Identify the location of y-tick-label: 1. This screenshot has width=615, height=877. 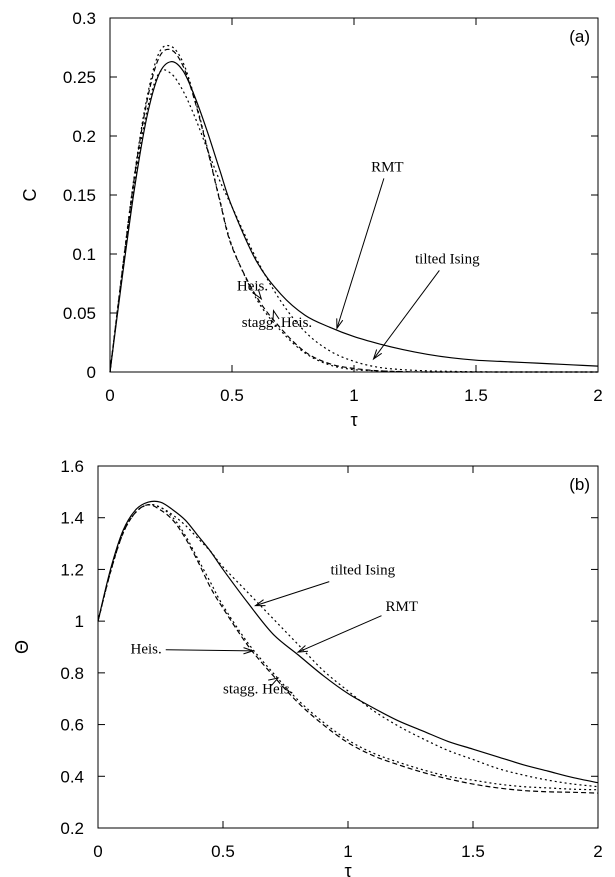
(79, 621).